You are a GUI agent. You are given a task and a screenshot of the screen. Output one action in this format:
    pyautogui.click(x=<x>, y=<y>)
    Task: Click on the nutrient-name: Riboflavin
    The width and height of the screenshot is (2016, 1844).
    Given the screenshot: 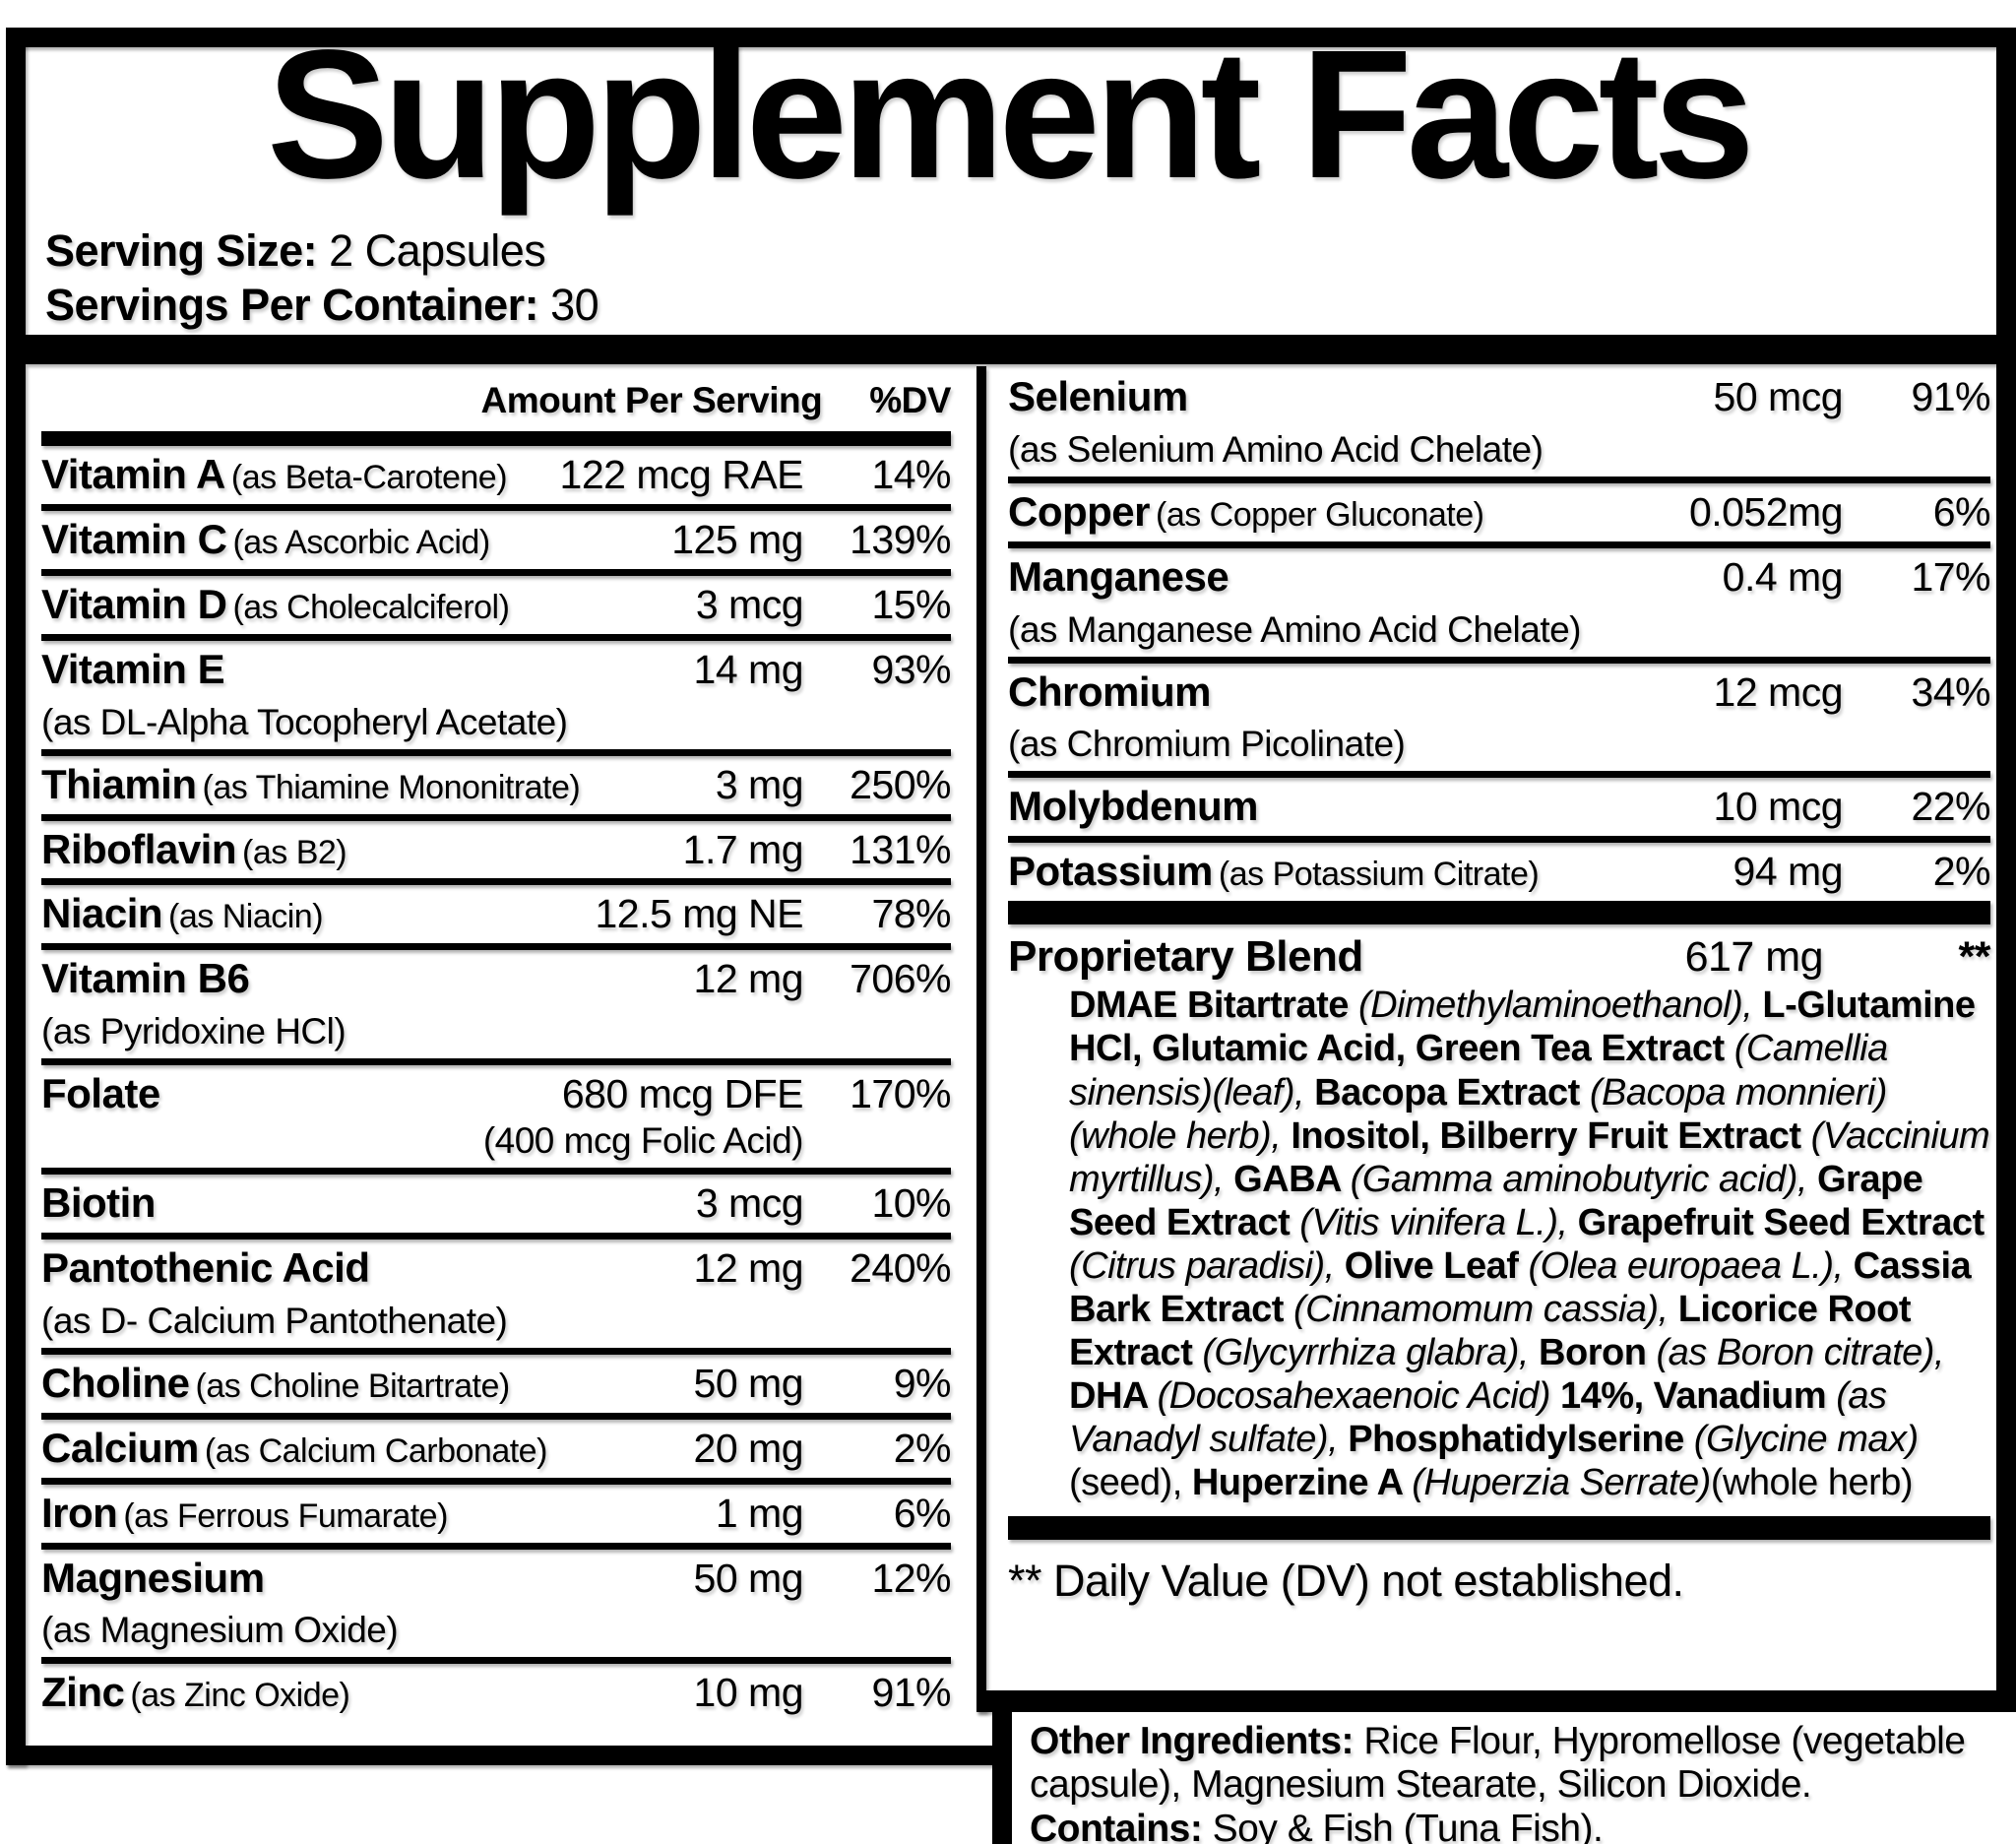 What is the action you would take?
    pyautogui.click(x=139, y=848)
    